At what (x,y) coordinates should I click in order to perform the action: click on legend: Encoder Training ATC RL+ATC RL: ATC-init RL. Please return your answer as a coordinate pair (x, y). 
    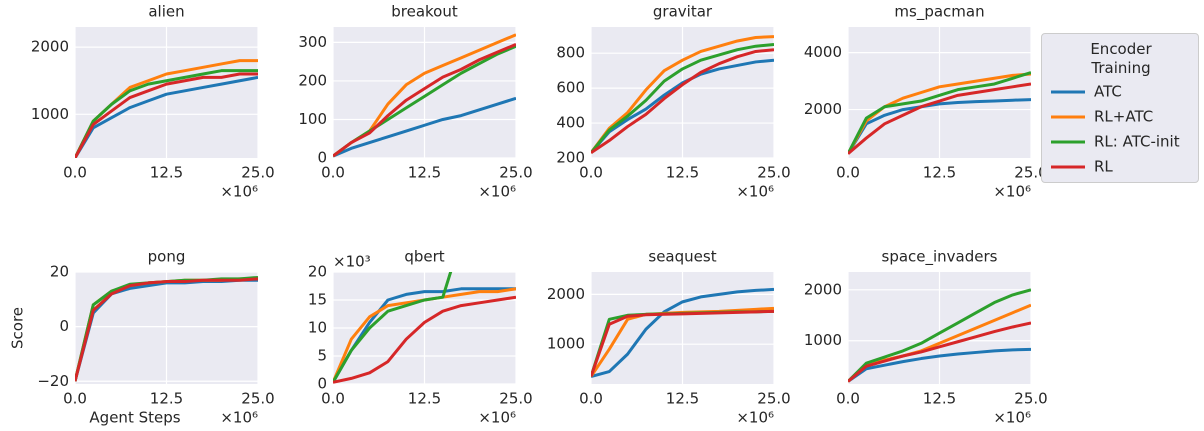
    Looking at the image, I should click on (1120, 108).